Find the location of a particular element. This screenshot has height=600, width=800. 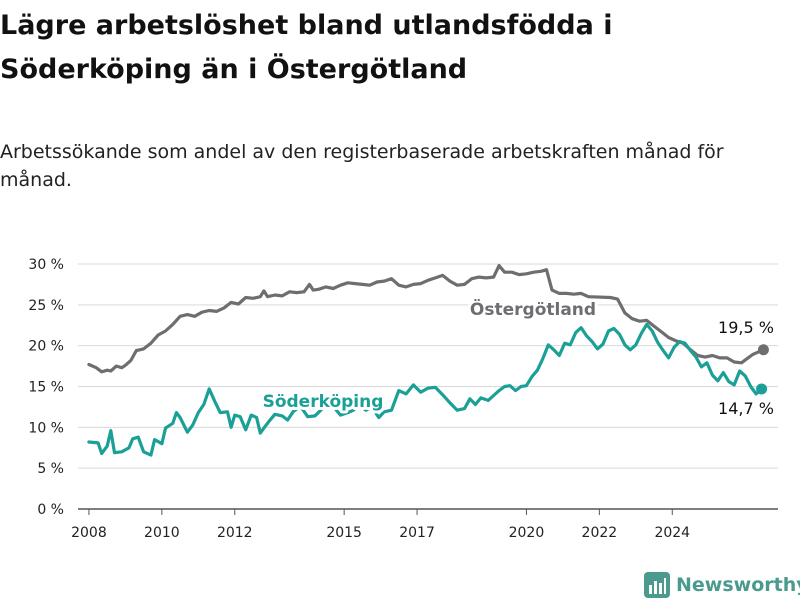

x-tick-label: 2024 is located at coordinates (672, 533).